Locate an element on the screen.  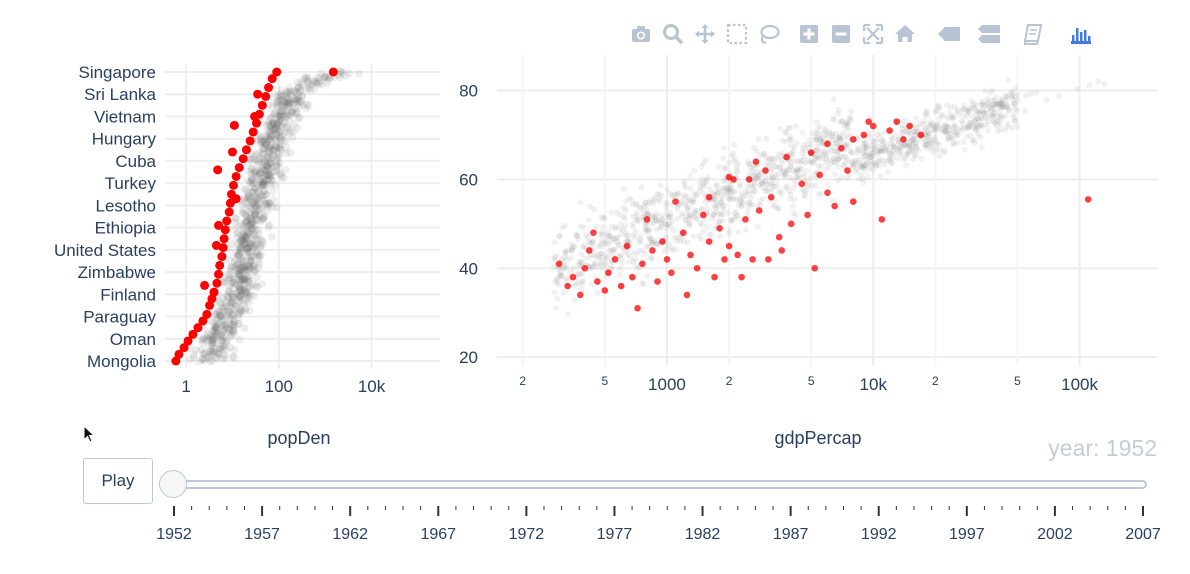
pan-button is located at coordinates (705, 34).